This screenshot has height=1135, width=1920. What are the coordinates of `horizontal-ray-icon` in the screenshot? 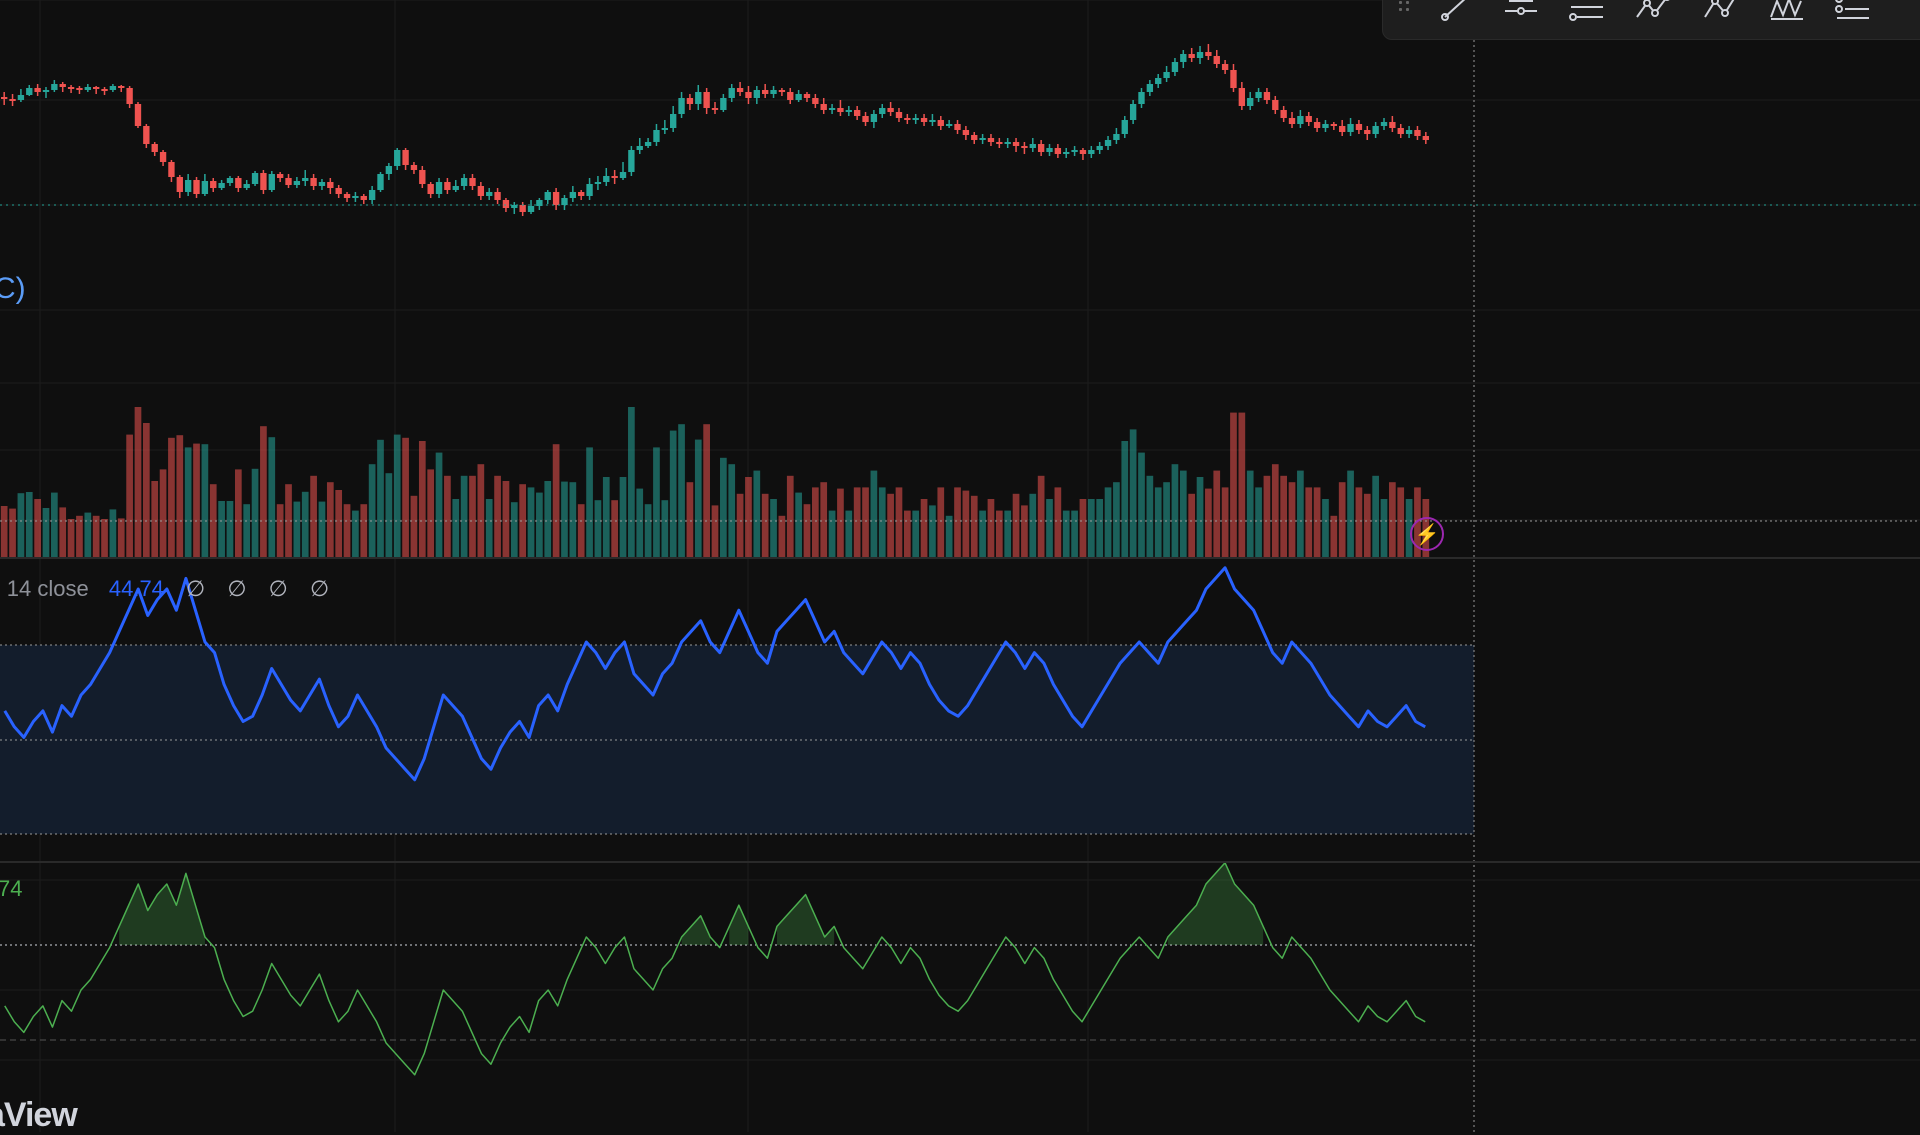 It's located at (1521, 11).